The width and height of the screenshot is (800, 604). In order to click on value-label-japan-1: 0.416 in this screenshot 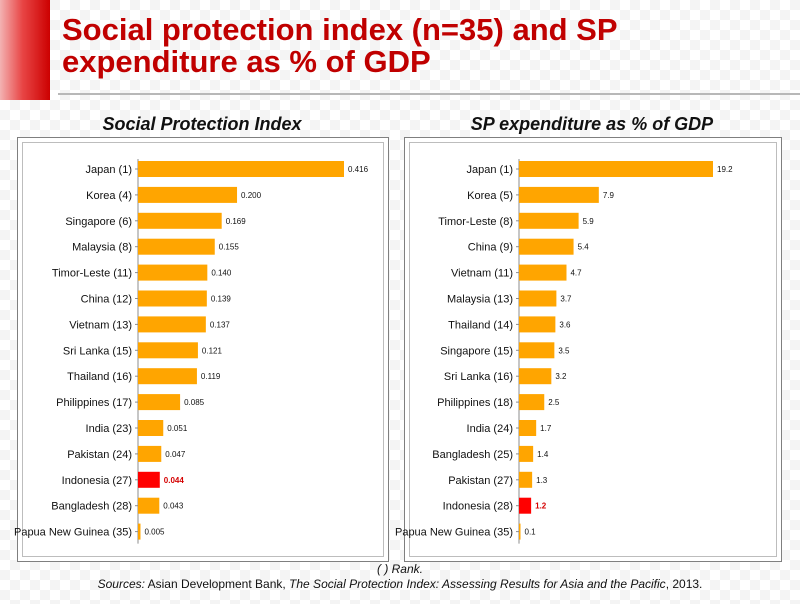, I will do `click(358, 169)`.